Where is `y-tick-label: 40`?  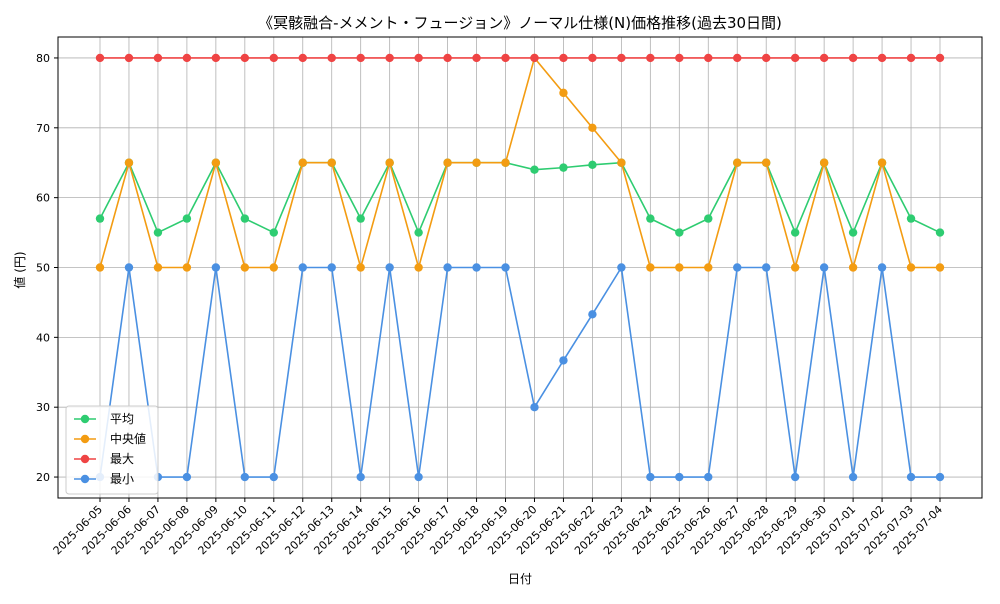 y-tick-label: 40 is located at coordinates (43, 337).